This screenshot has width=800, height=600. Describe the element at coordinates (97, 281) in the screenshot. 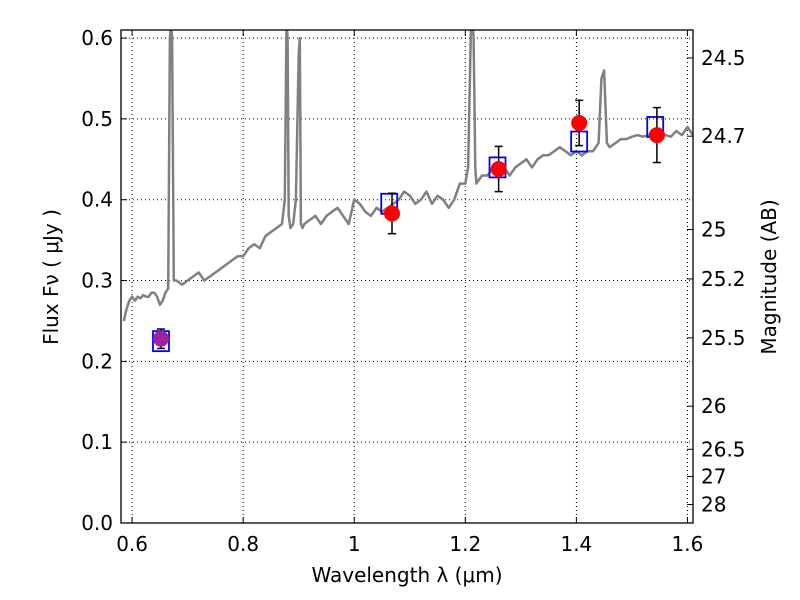

I see `y-tick-label: 0.3` at that location.